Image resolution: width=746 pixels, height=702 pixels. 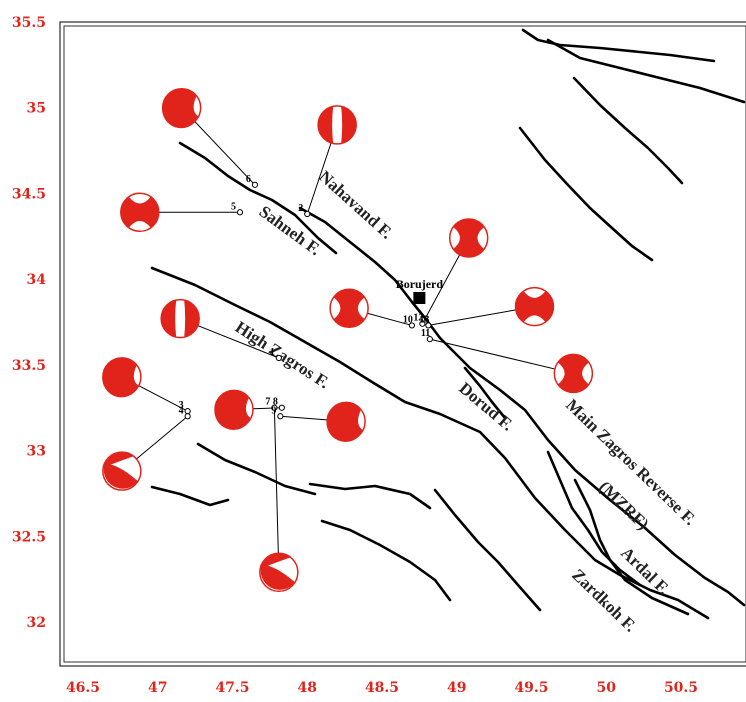 What do you see at coordinates (29, 23) in the screenshot?
I see `y-tick-label: 35.5` at bounding box center [29, 23].